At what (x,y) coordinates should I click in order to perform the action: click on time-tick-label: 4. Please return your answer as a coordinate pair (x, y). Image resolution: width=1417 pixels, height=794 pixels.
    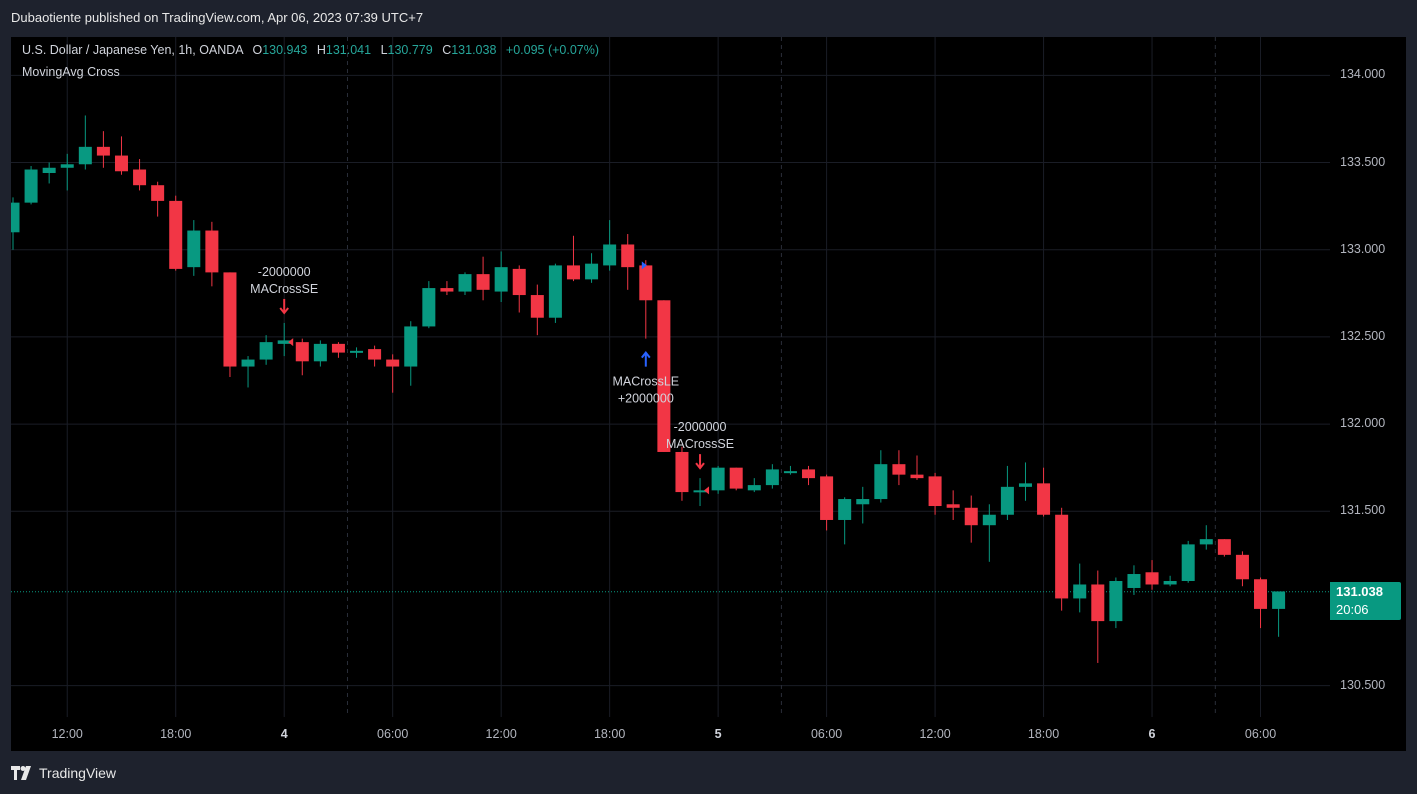
    Looking at the image, I should click on (284, 734).